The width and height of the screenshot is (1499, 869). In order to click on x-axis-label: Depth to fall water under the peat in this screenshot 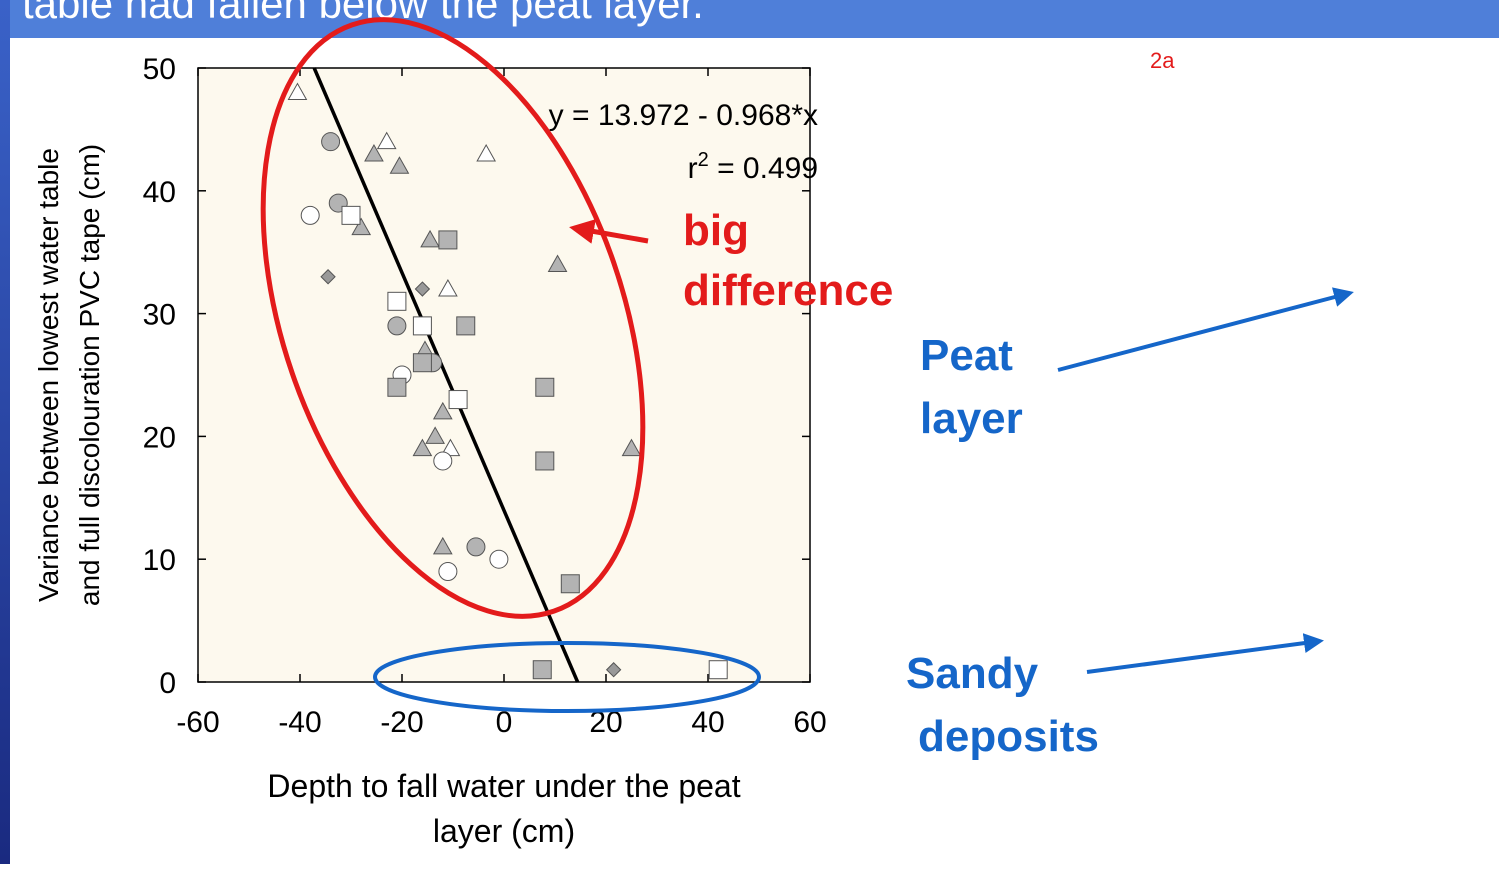, I will do `click(503, 786)`.